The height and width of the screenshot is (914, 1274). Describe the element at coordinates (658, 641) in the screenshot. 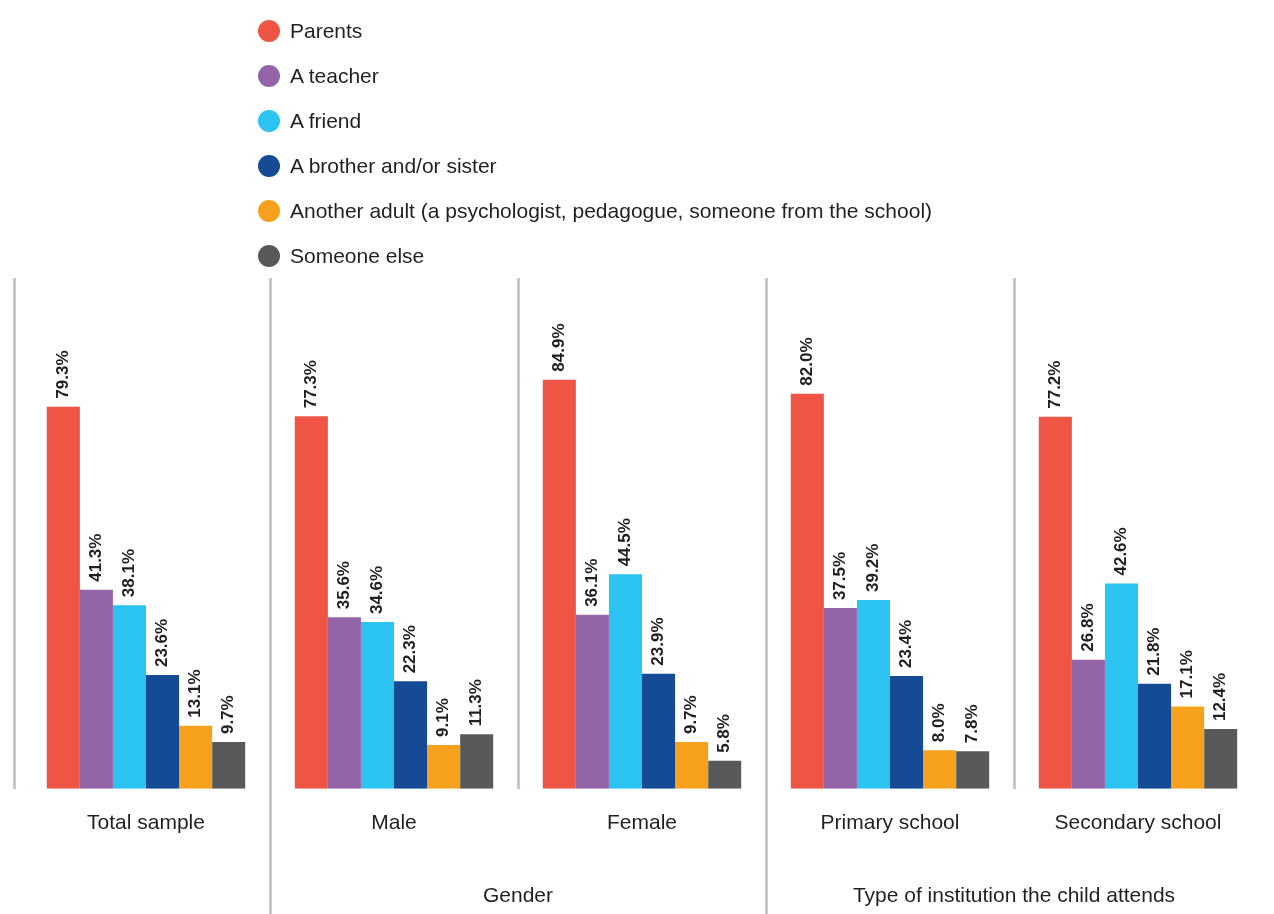

I see `data-label: 23.9%` at that location.